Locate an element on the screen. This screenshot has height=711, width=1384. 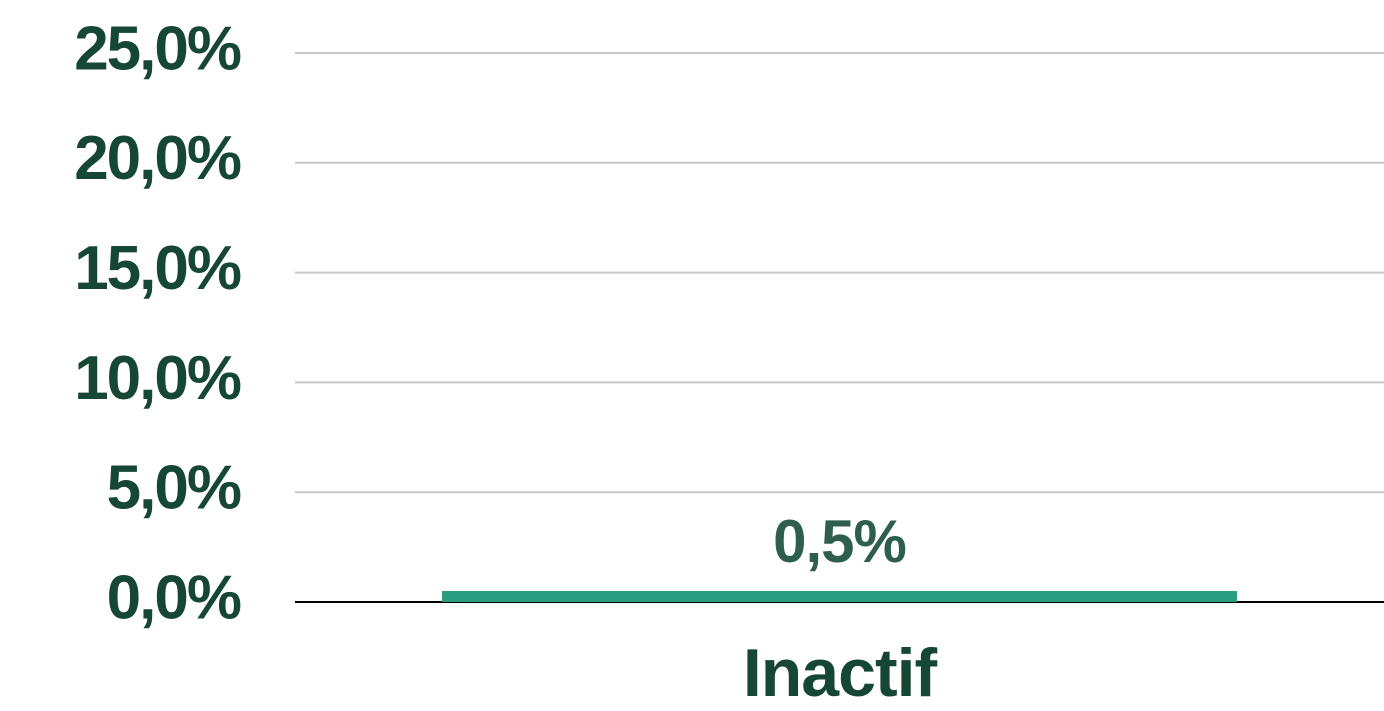
y-tick-label: 5,0% is located at coordinates (174, 488).